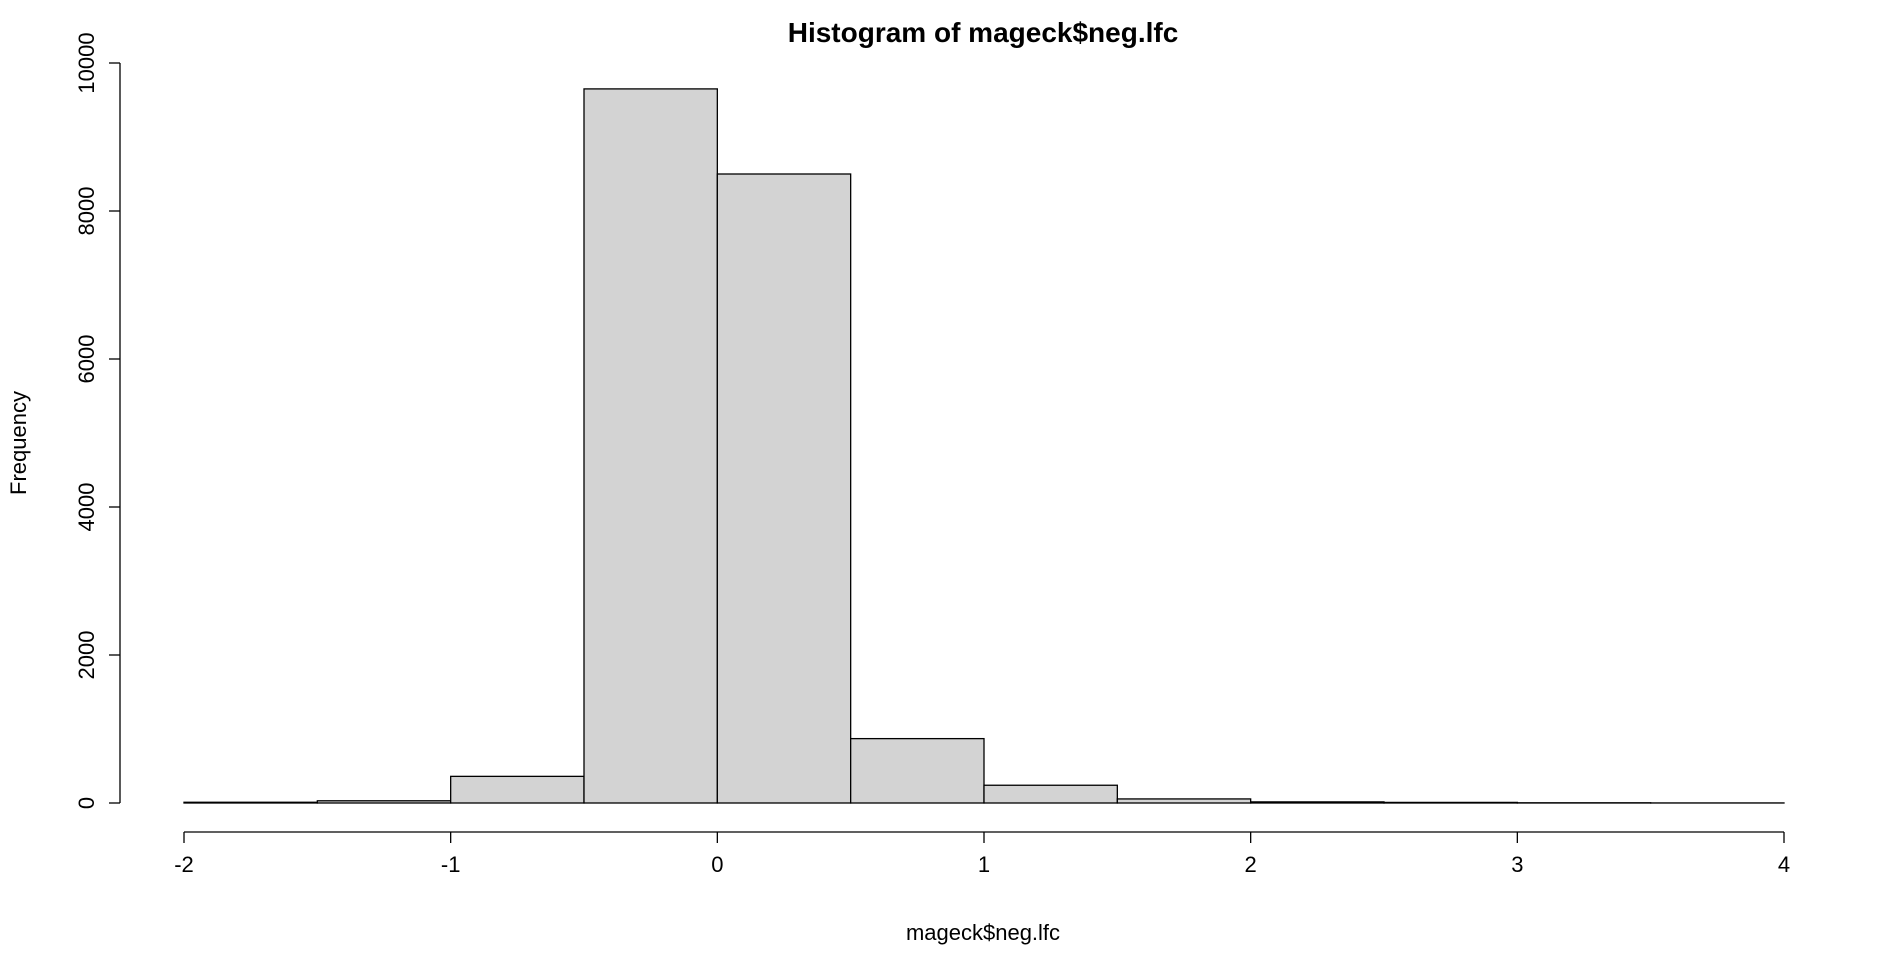  Describe the element at coordinates (97, 420) in the screenshot. I see `y-axis: 0 2000 4000 6000 8000 10000` at that location.